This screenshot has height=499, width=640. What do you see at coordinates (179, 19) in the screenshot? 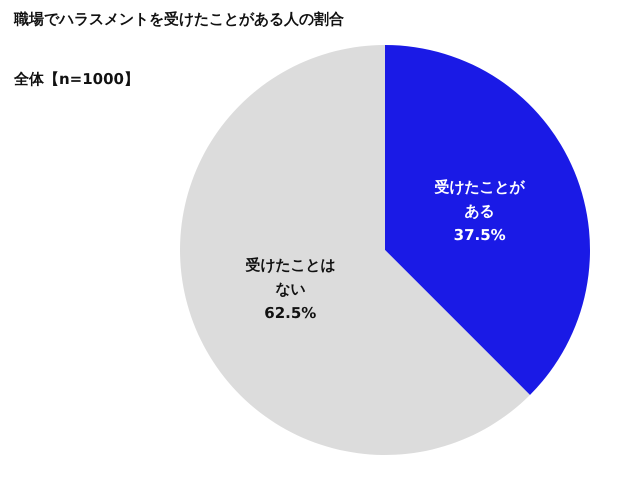
I see `title: 職場でハラスメントを受けたことがある人の割合` at bounding box center [179, 19].